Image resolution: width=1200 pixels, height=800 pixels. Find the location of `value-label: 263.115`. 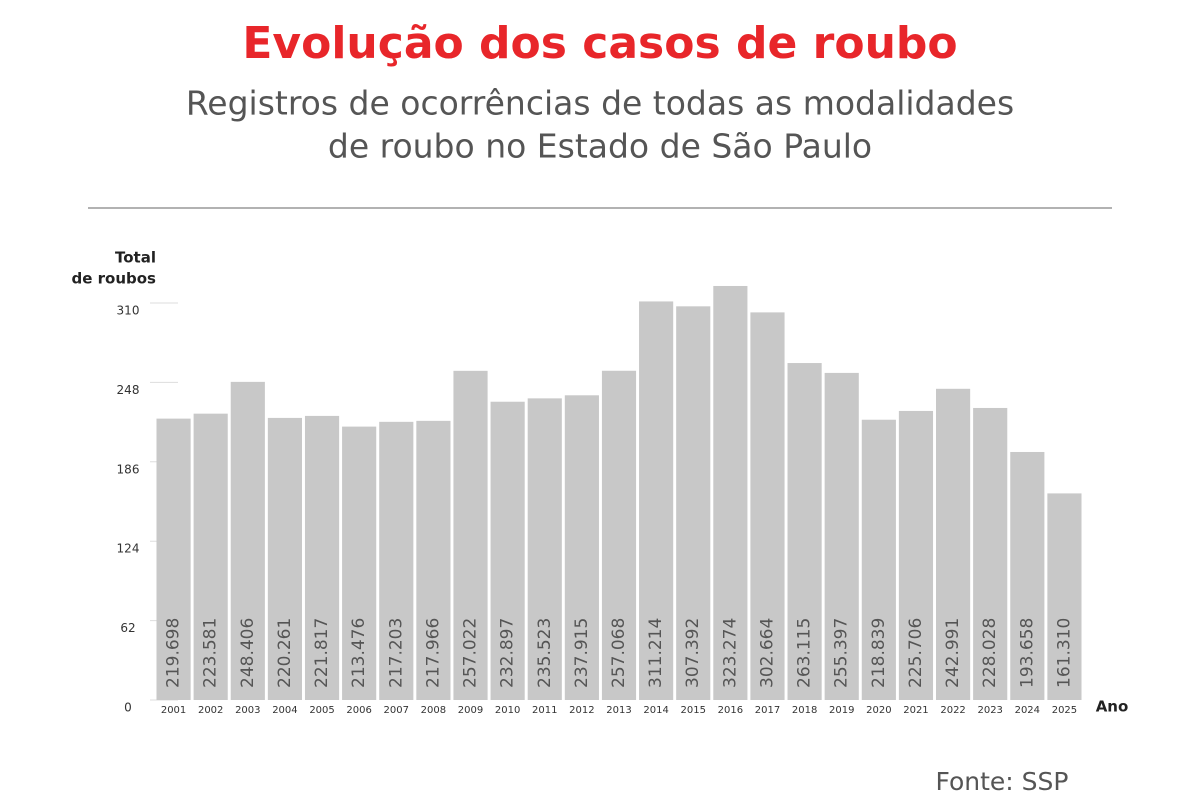

value-label: 263.115 is located at coordinates (805, 653).